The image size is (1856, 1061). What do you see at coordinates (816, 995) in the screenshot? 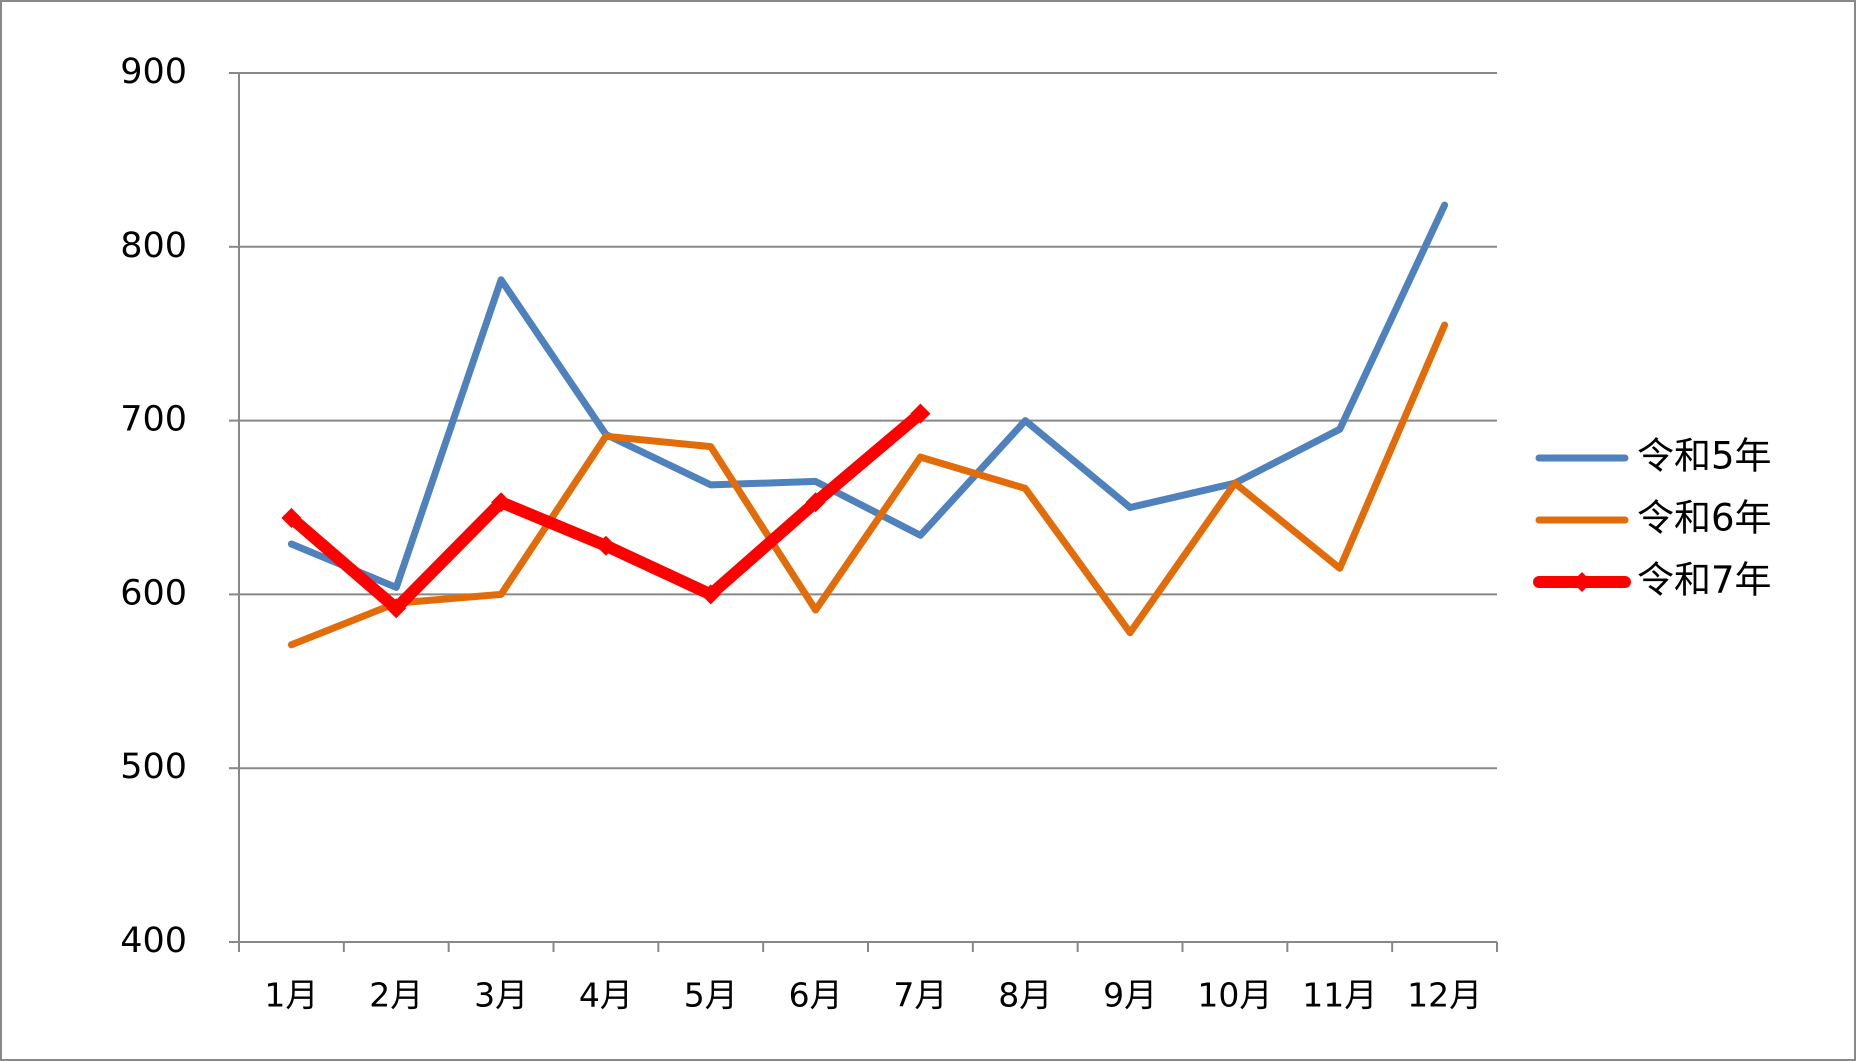
I see `x-tick-label: 6月` at bounding box center [816, 995].